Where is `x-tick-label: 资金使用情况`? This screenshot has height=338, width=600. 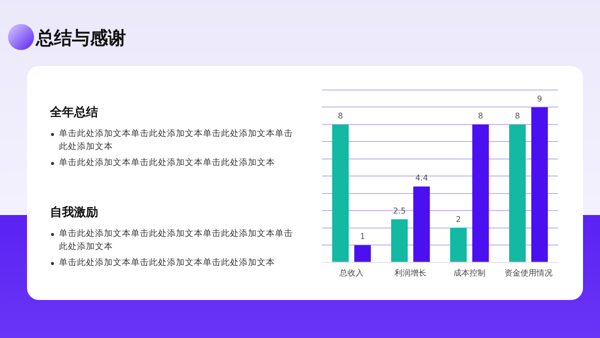
x-tick-label: 资金使用情况 is located at coordinates (528, 273).